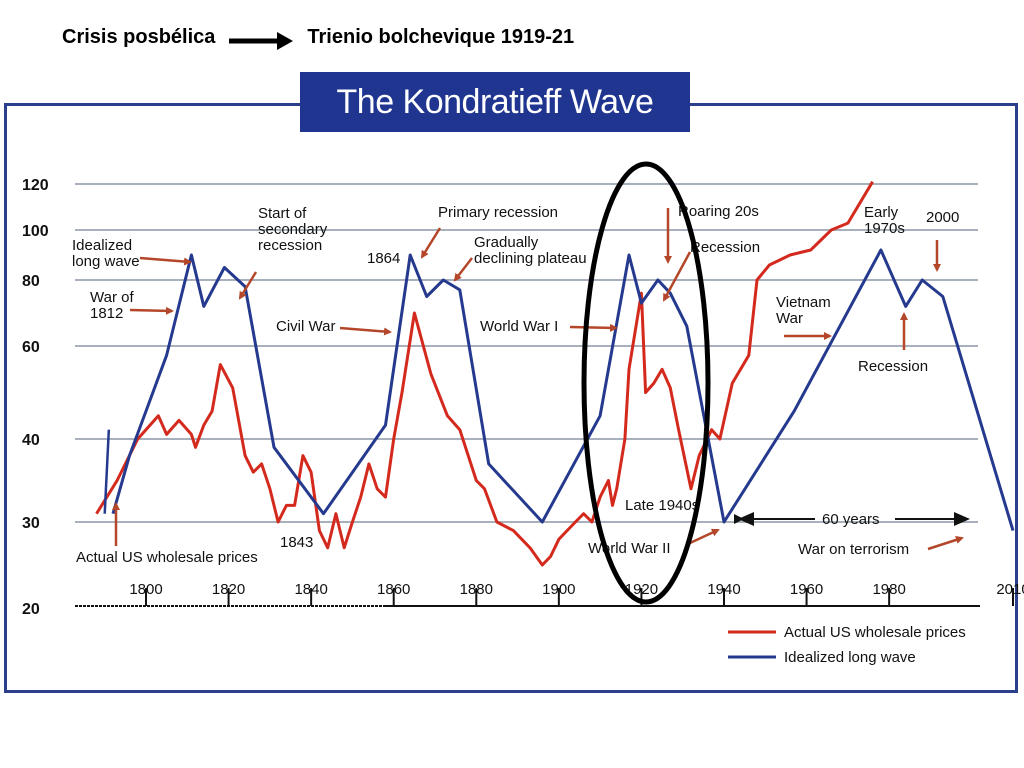 This screenshot has width=1024, height=768. I want to click on annotation-roaring-20s: Roaring 20s, so click(718, 211).